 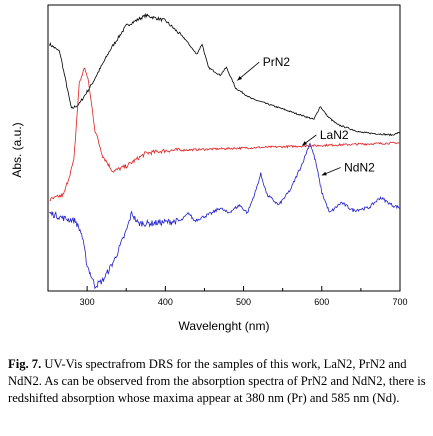 What do you see at coordinates (359, 168) in the screenshot?
I see `series-label-ndn2: NdN2` at bounding box center [359, 168].